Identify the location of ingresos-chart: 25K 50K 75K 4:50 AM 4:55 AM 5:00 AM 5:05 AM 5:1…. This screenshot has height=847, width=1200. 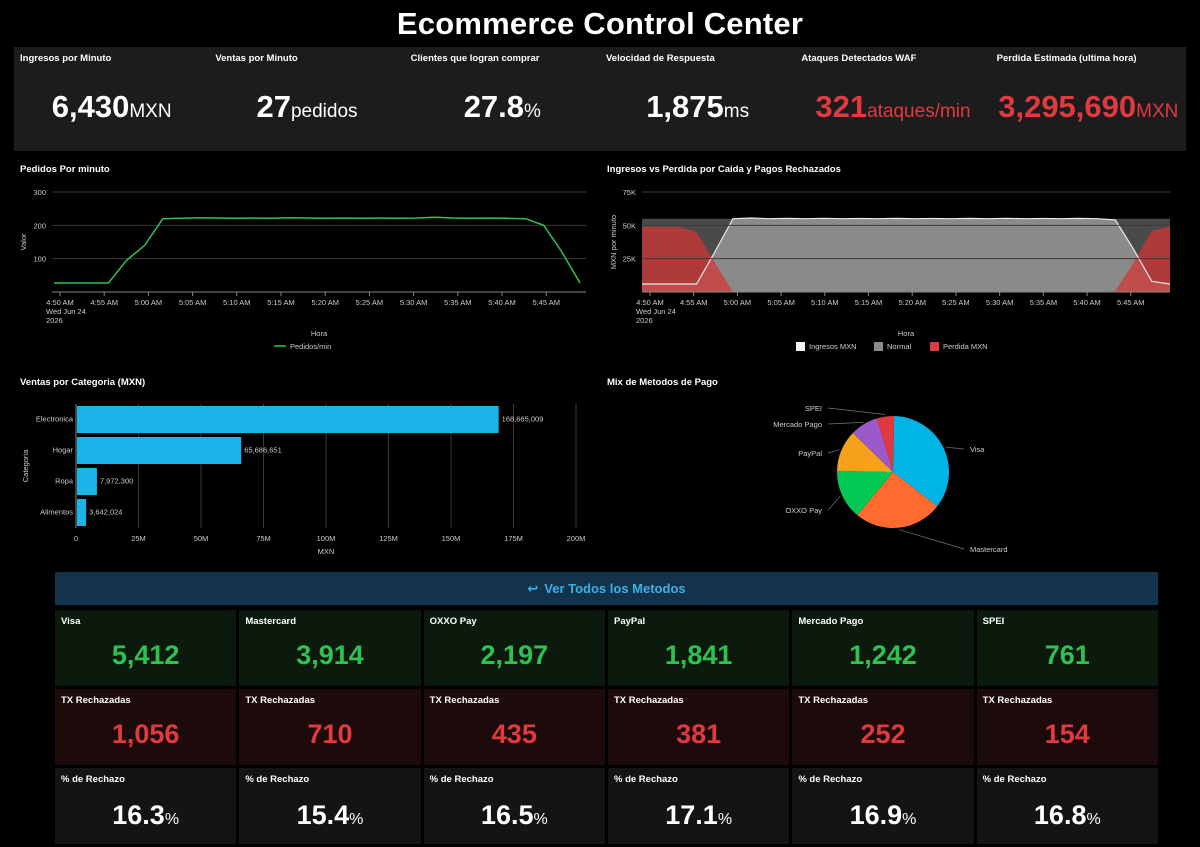
(890, 269).